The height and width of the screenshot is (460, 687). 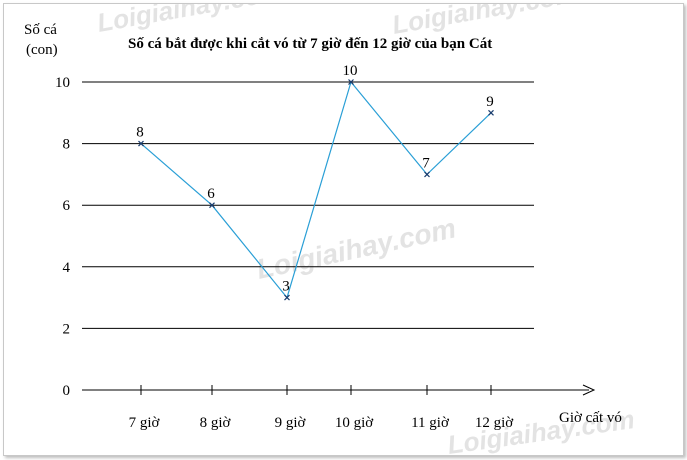 I want to click on data-label-1: 6, so click(x=211, y=194).